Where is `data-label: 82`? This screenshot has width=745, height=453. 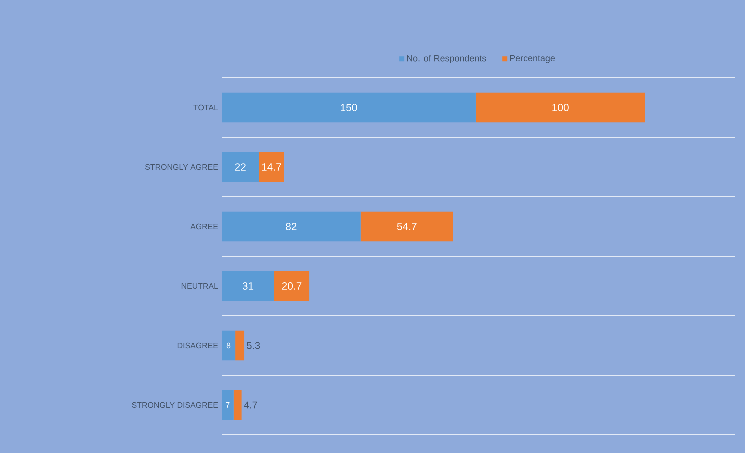
data-label: 82 is located at coordinates (291, 226).